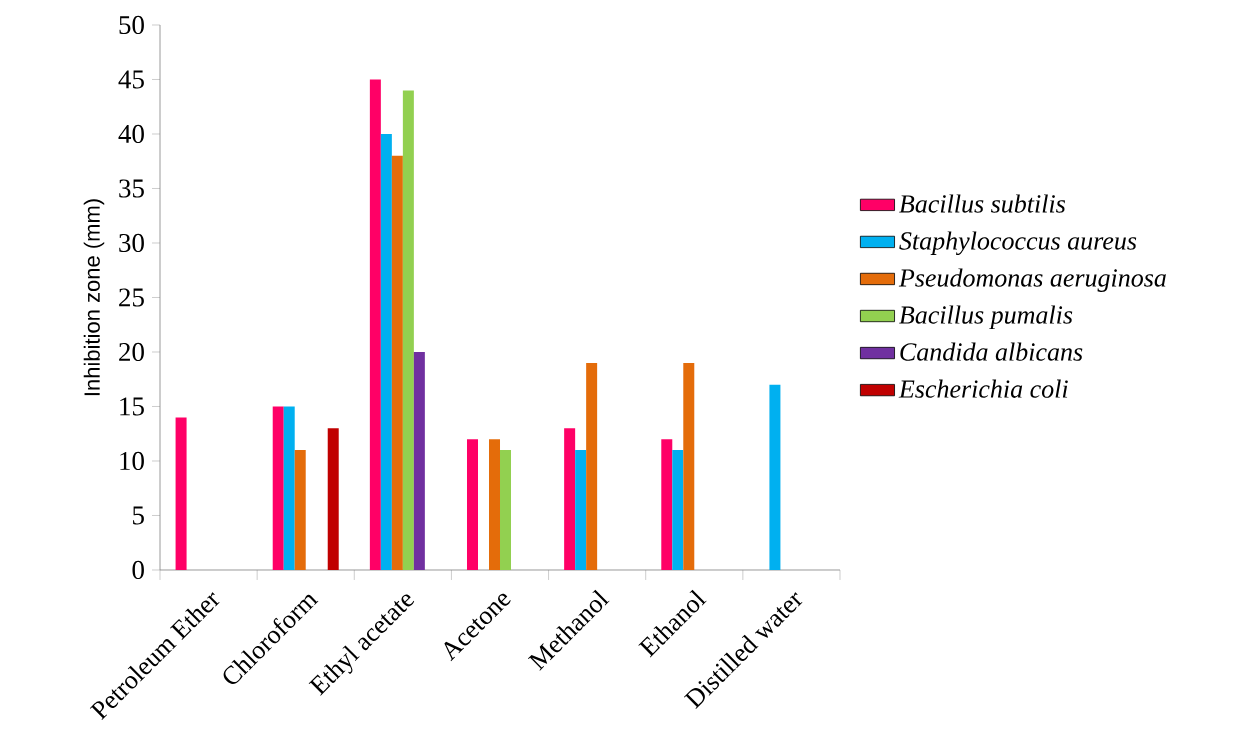  I want to click on y-tick-label: 0, so click(138, 570).